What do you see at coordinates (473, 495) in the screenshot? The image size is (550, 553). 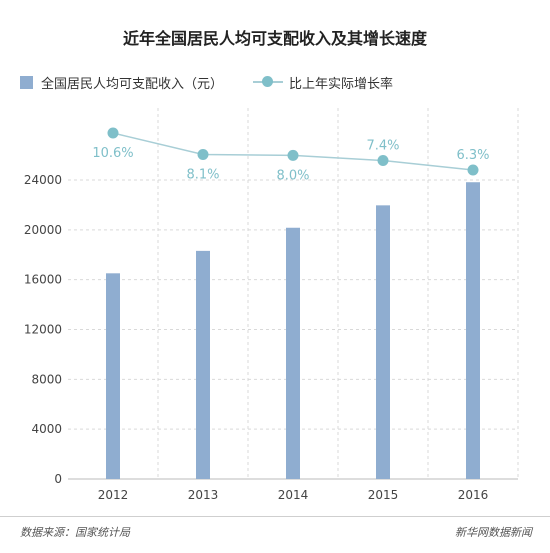 I see `x-tick-label: 2016` at bounding box center [473, 495].